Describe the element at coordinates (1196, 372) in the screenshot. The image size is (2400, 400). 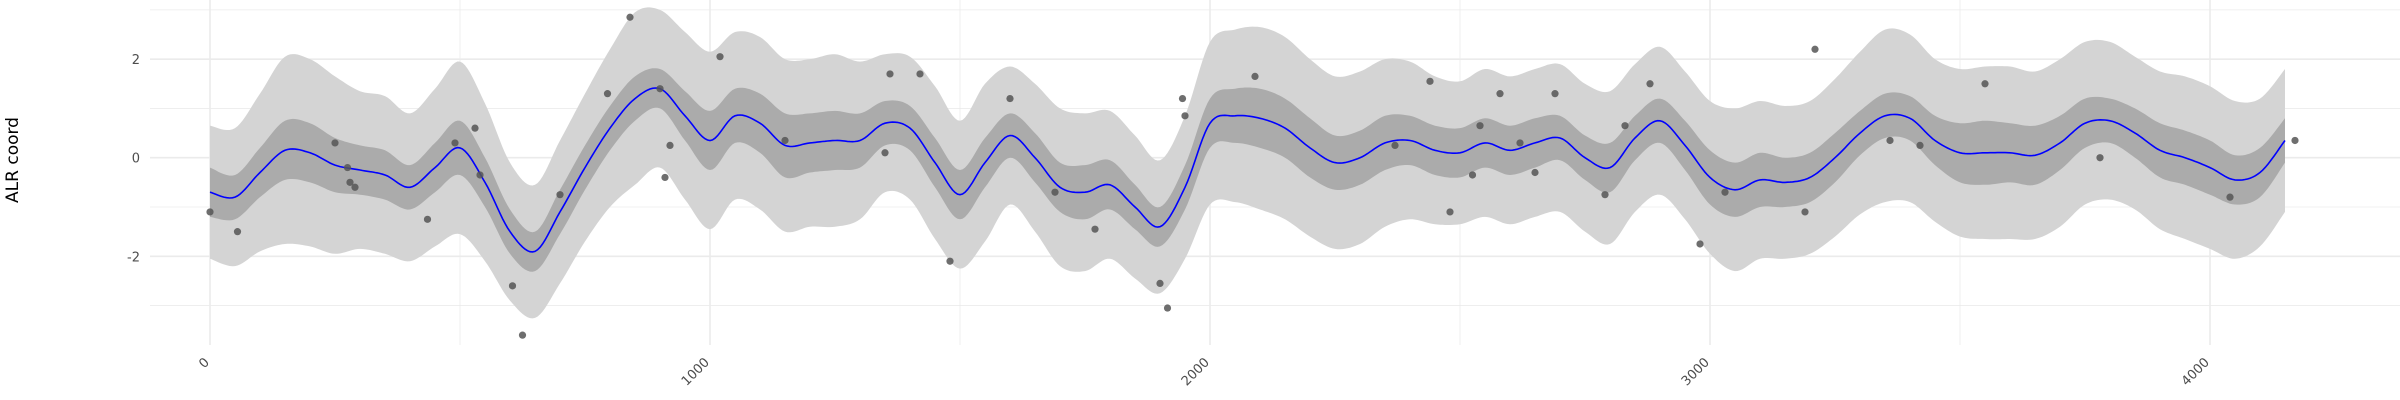
I see `x-tick-label: 2000` at that location.